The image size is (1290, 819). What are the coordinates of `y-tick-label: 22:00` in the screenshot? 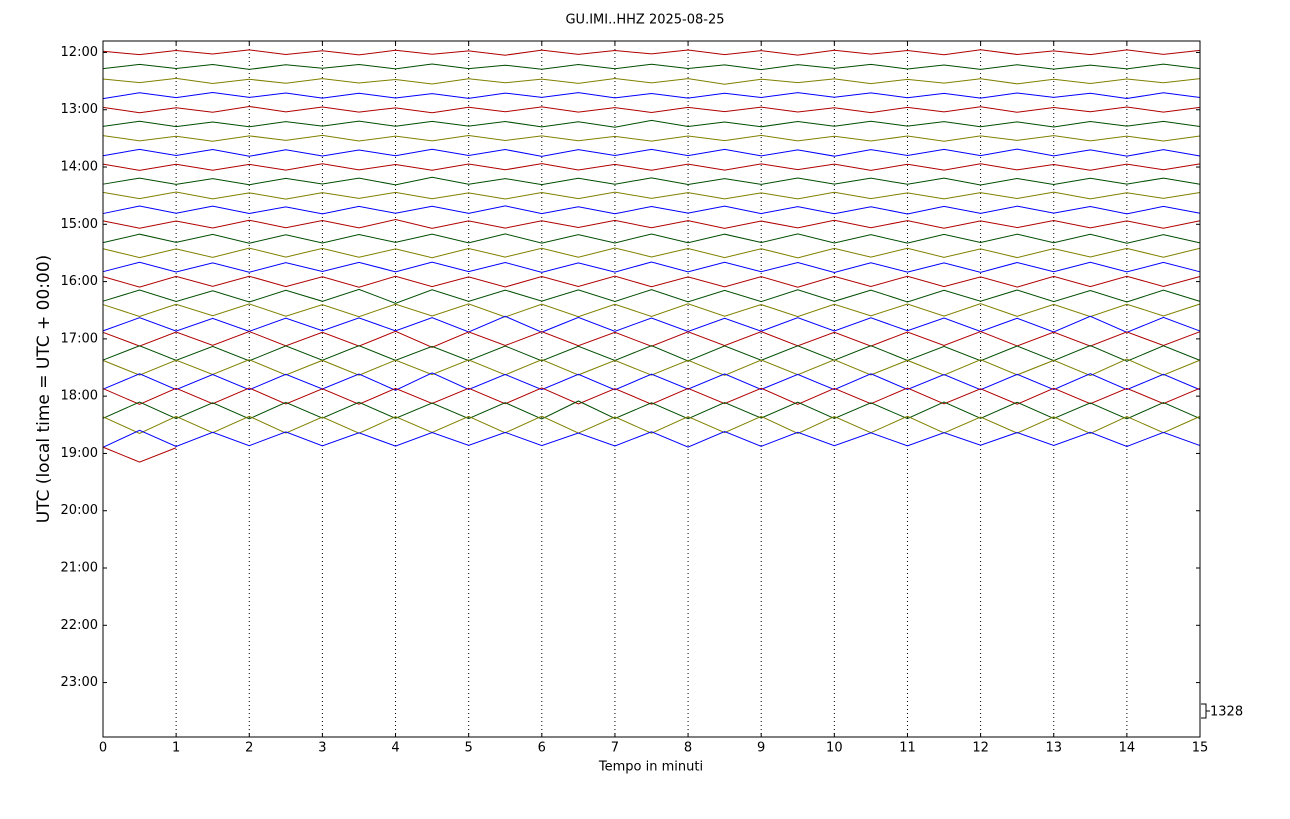 It's located at (79, 625).